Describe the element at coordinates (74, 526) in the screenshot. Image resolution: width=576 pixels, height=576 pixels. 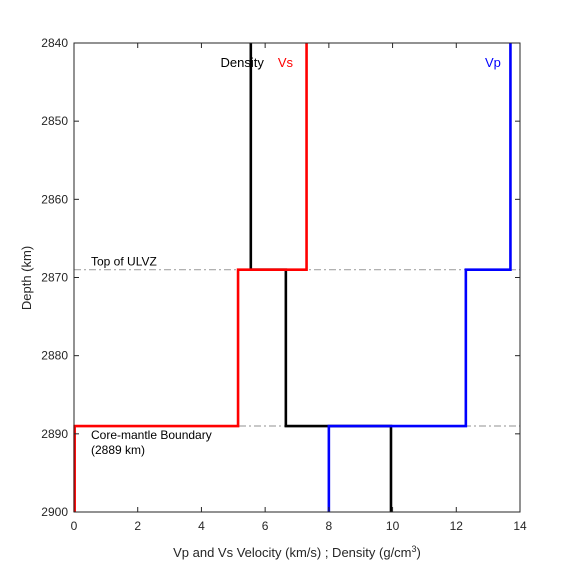
I see `x-tick-label: 0` at that location.